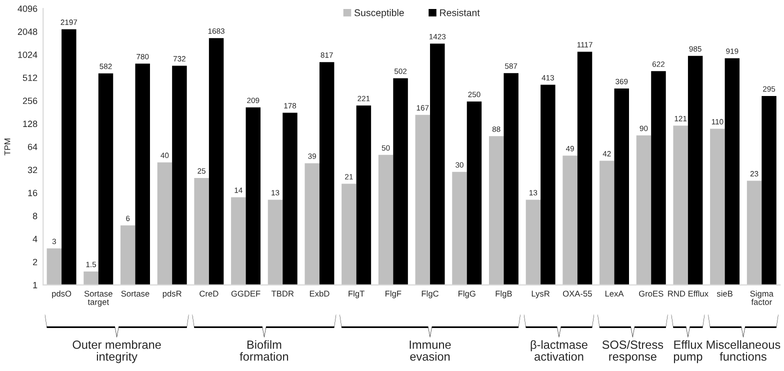 Image resolution: width=784 pixels, height=371 pixels. What do you see at coordinates (116, 352) in the screenshot?
I see `text: Outer membrane integrity` at bounding box center [116, 352].